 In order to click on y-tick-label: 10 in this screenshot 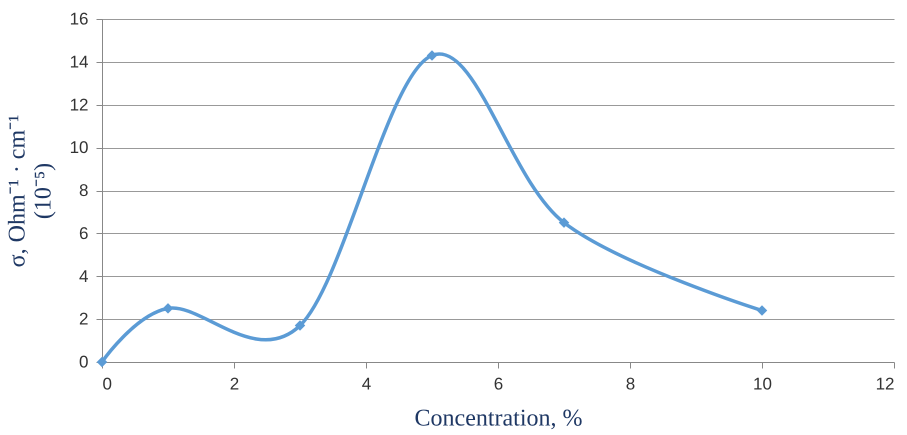, I will do `click(79, 148)`.